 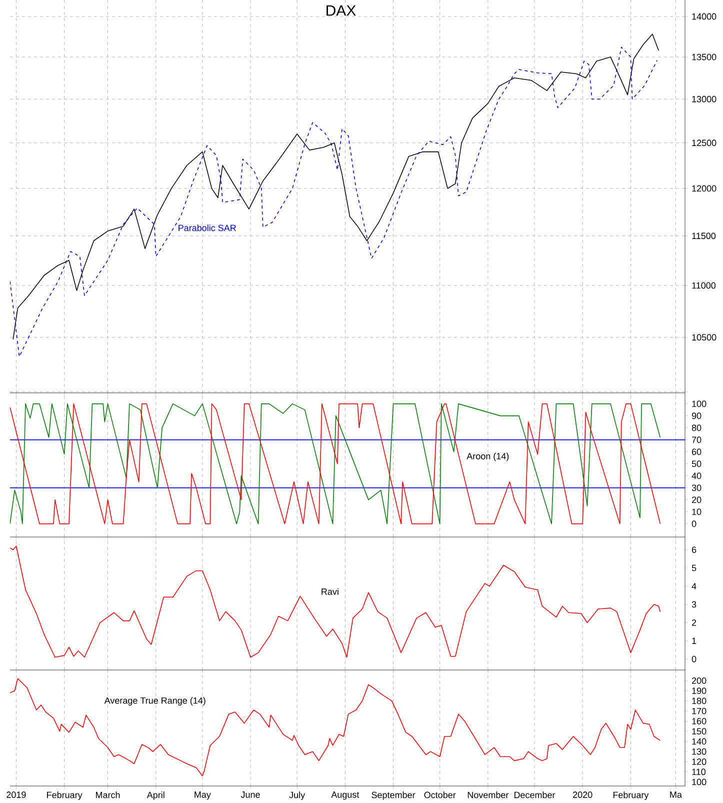 I want to click on y-tick-label: 20, so click(x=697, y=499).